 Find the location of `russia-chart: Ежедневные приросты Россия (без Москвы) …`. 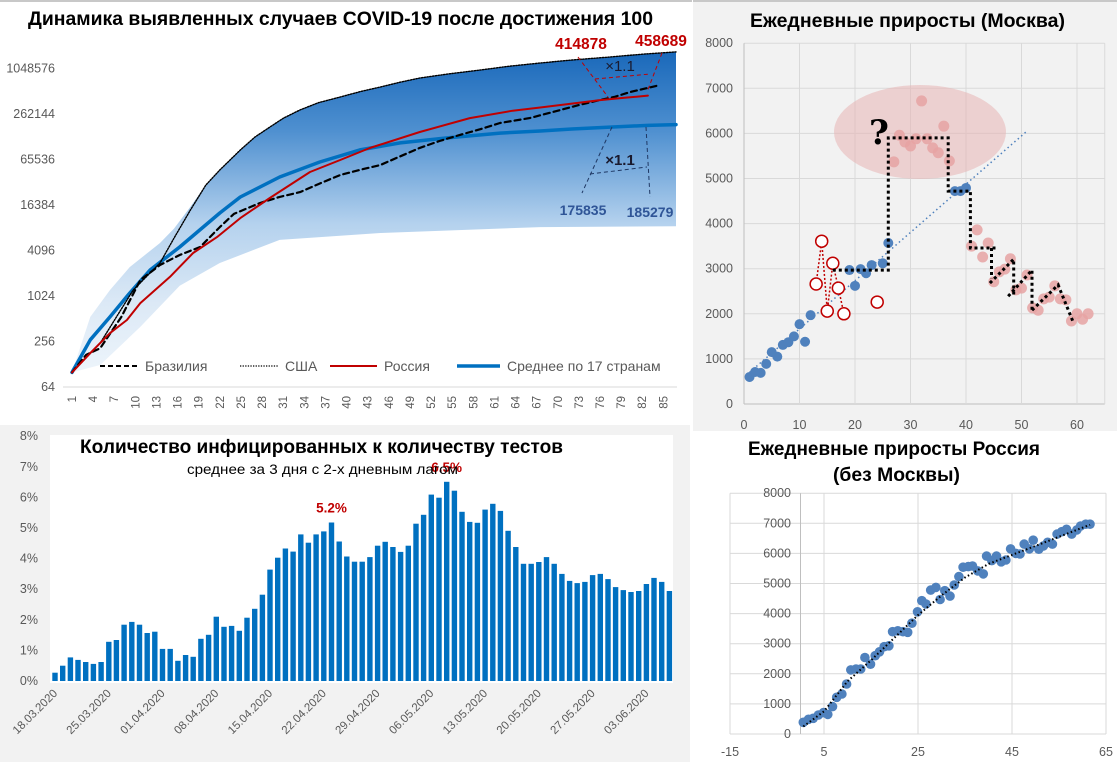

russia-chart: Ежедневные приросты Россия (без Москвы) … is located at coordinates (917, 599).